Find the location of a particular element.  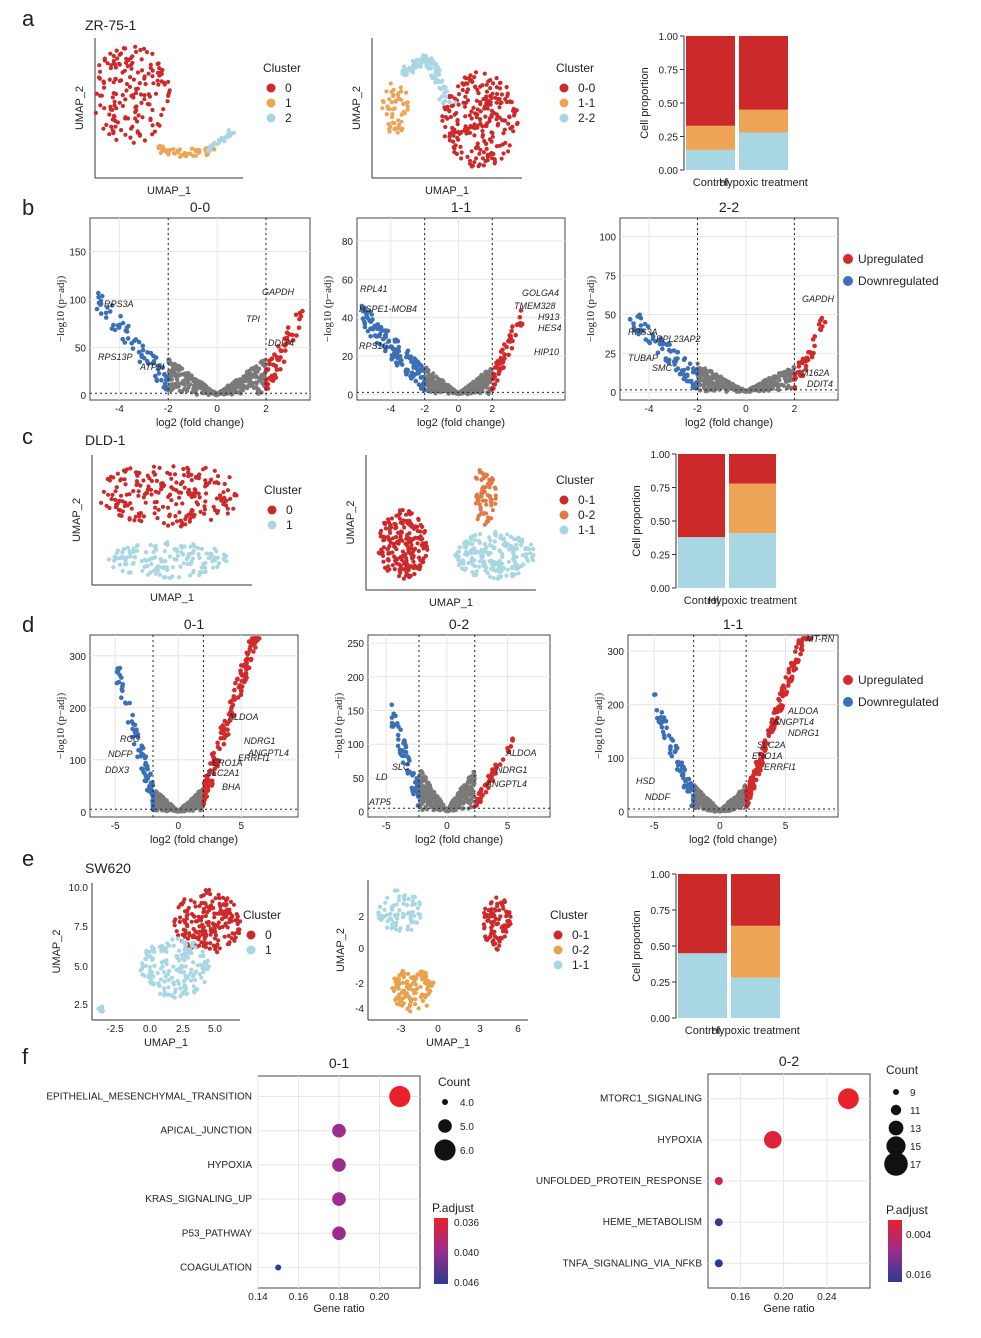

y-tick-label: 100 is located at coordinates (355, 745).